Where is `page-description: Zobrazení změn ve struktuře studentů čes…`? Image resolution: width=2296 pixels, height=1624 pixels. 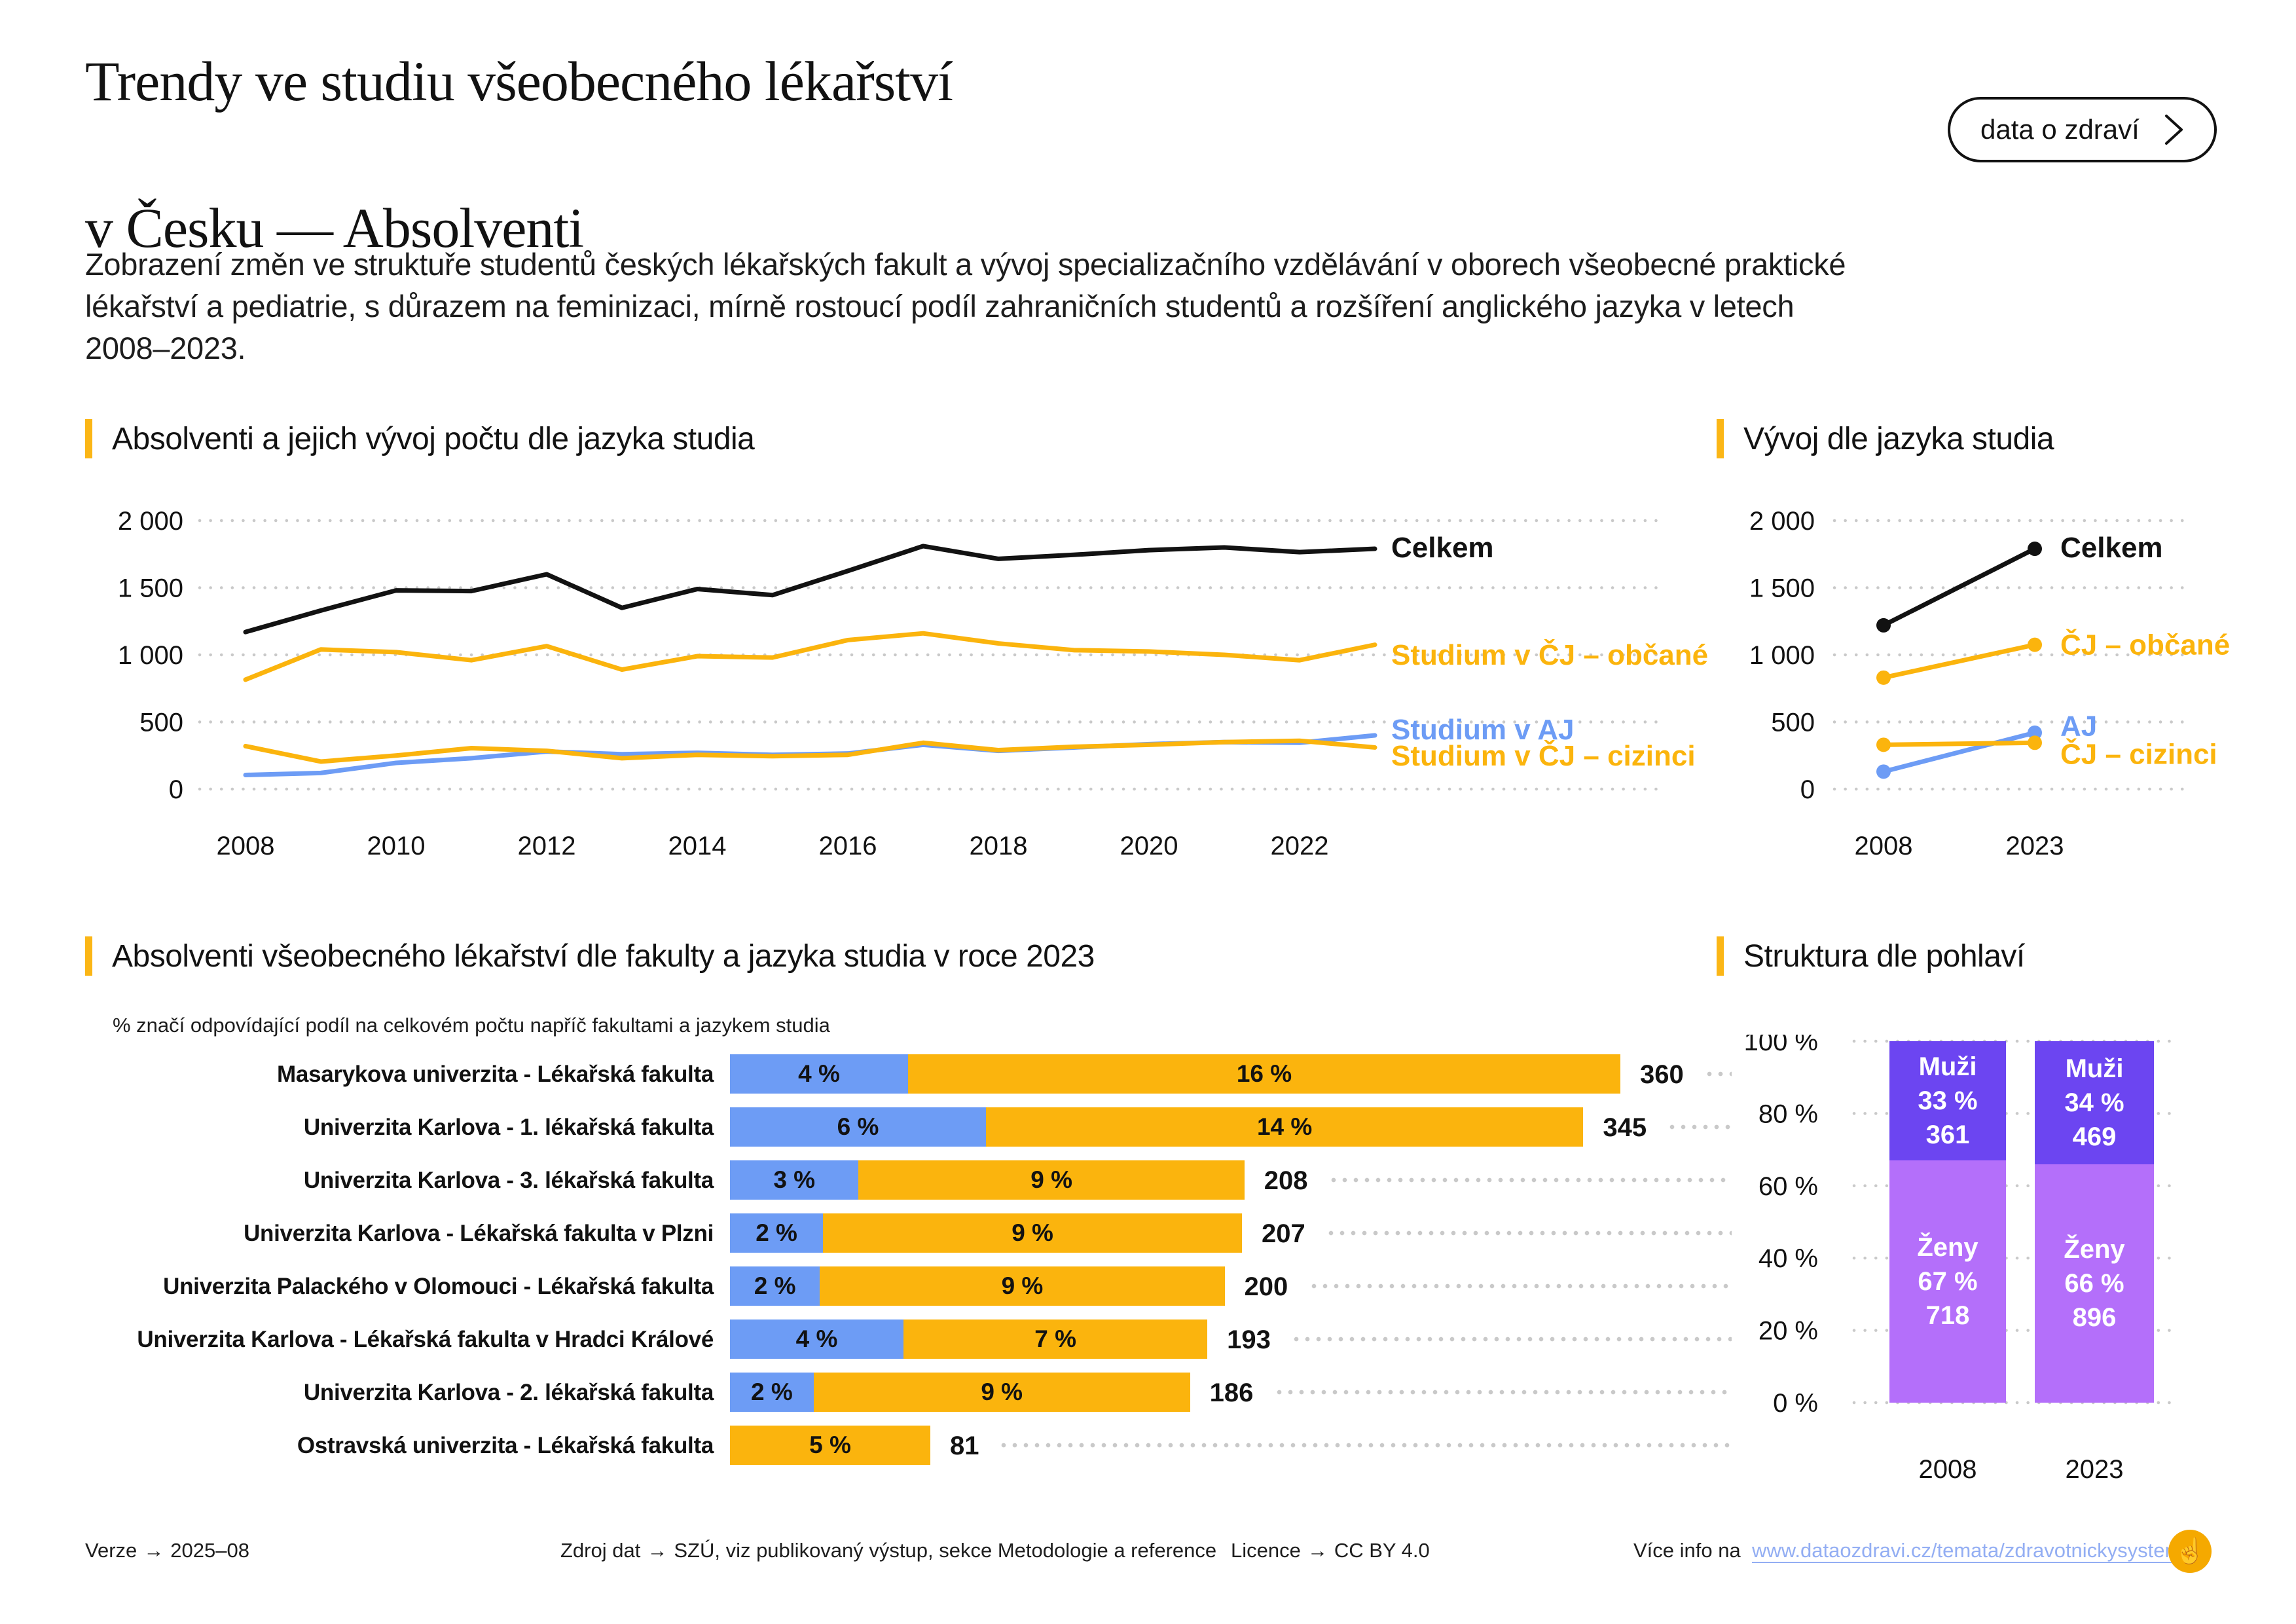 page-description: Zobrazení změn ve struktuře studentů čes… is located at coordinates (965, 306).